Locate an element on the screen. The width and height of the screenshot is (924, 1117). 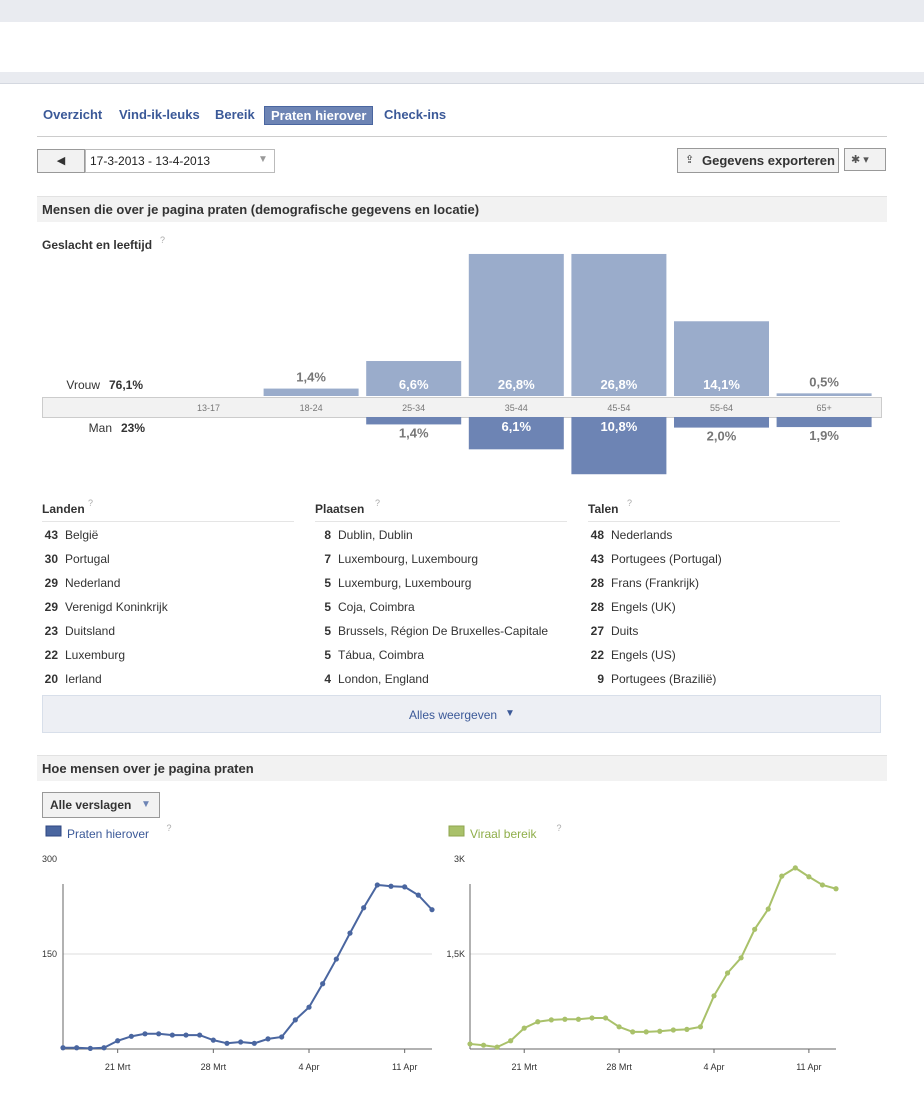
y-tick-label: 1,5K is located at coordinates (455, 954).